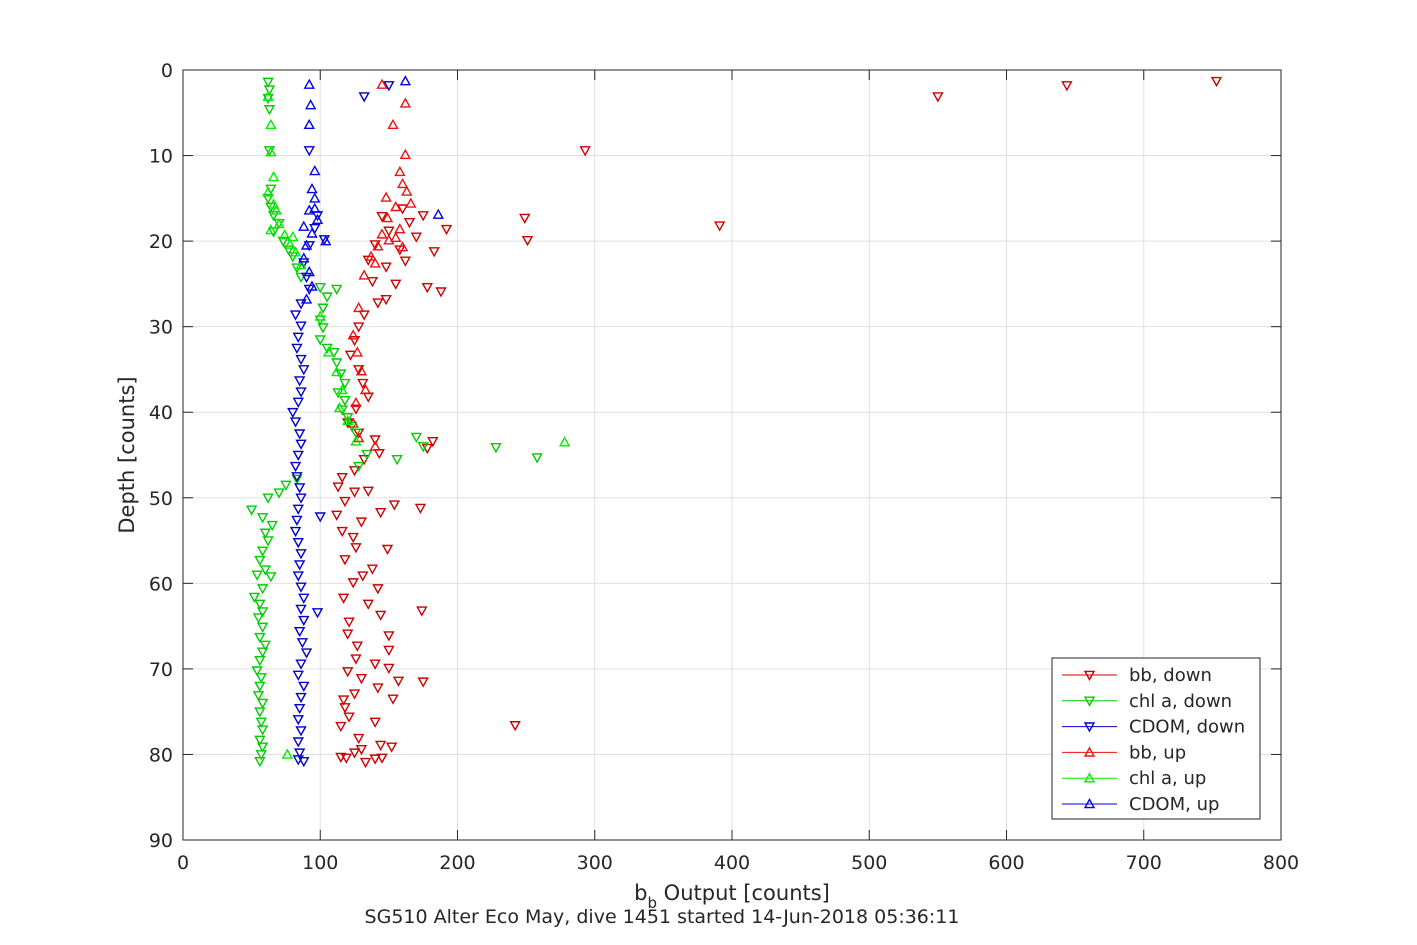 The width and height of the screenshot is (1417, 945). What do you see at coordinates (161, 755) in the screenshot?
I see `y-tick-label: 80` at bounding box center [161, 755].